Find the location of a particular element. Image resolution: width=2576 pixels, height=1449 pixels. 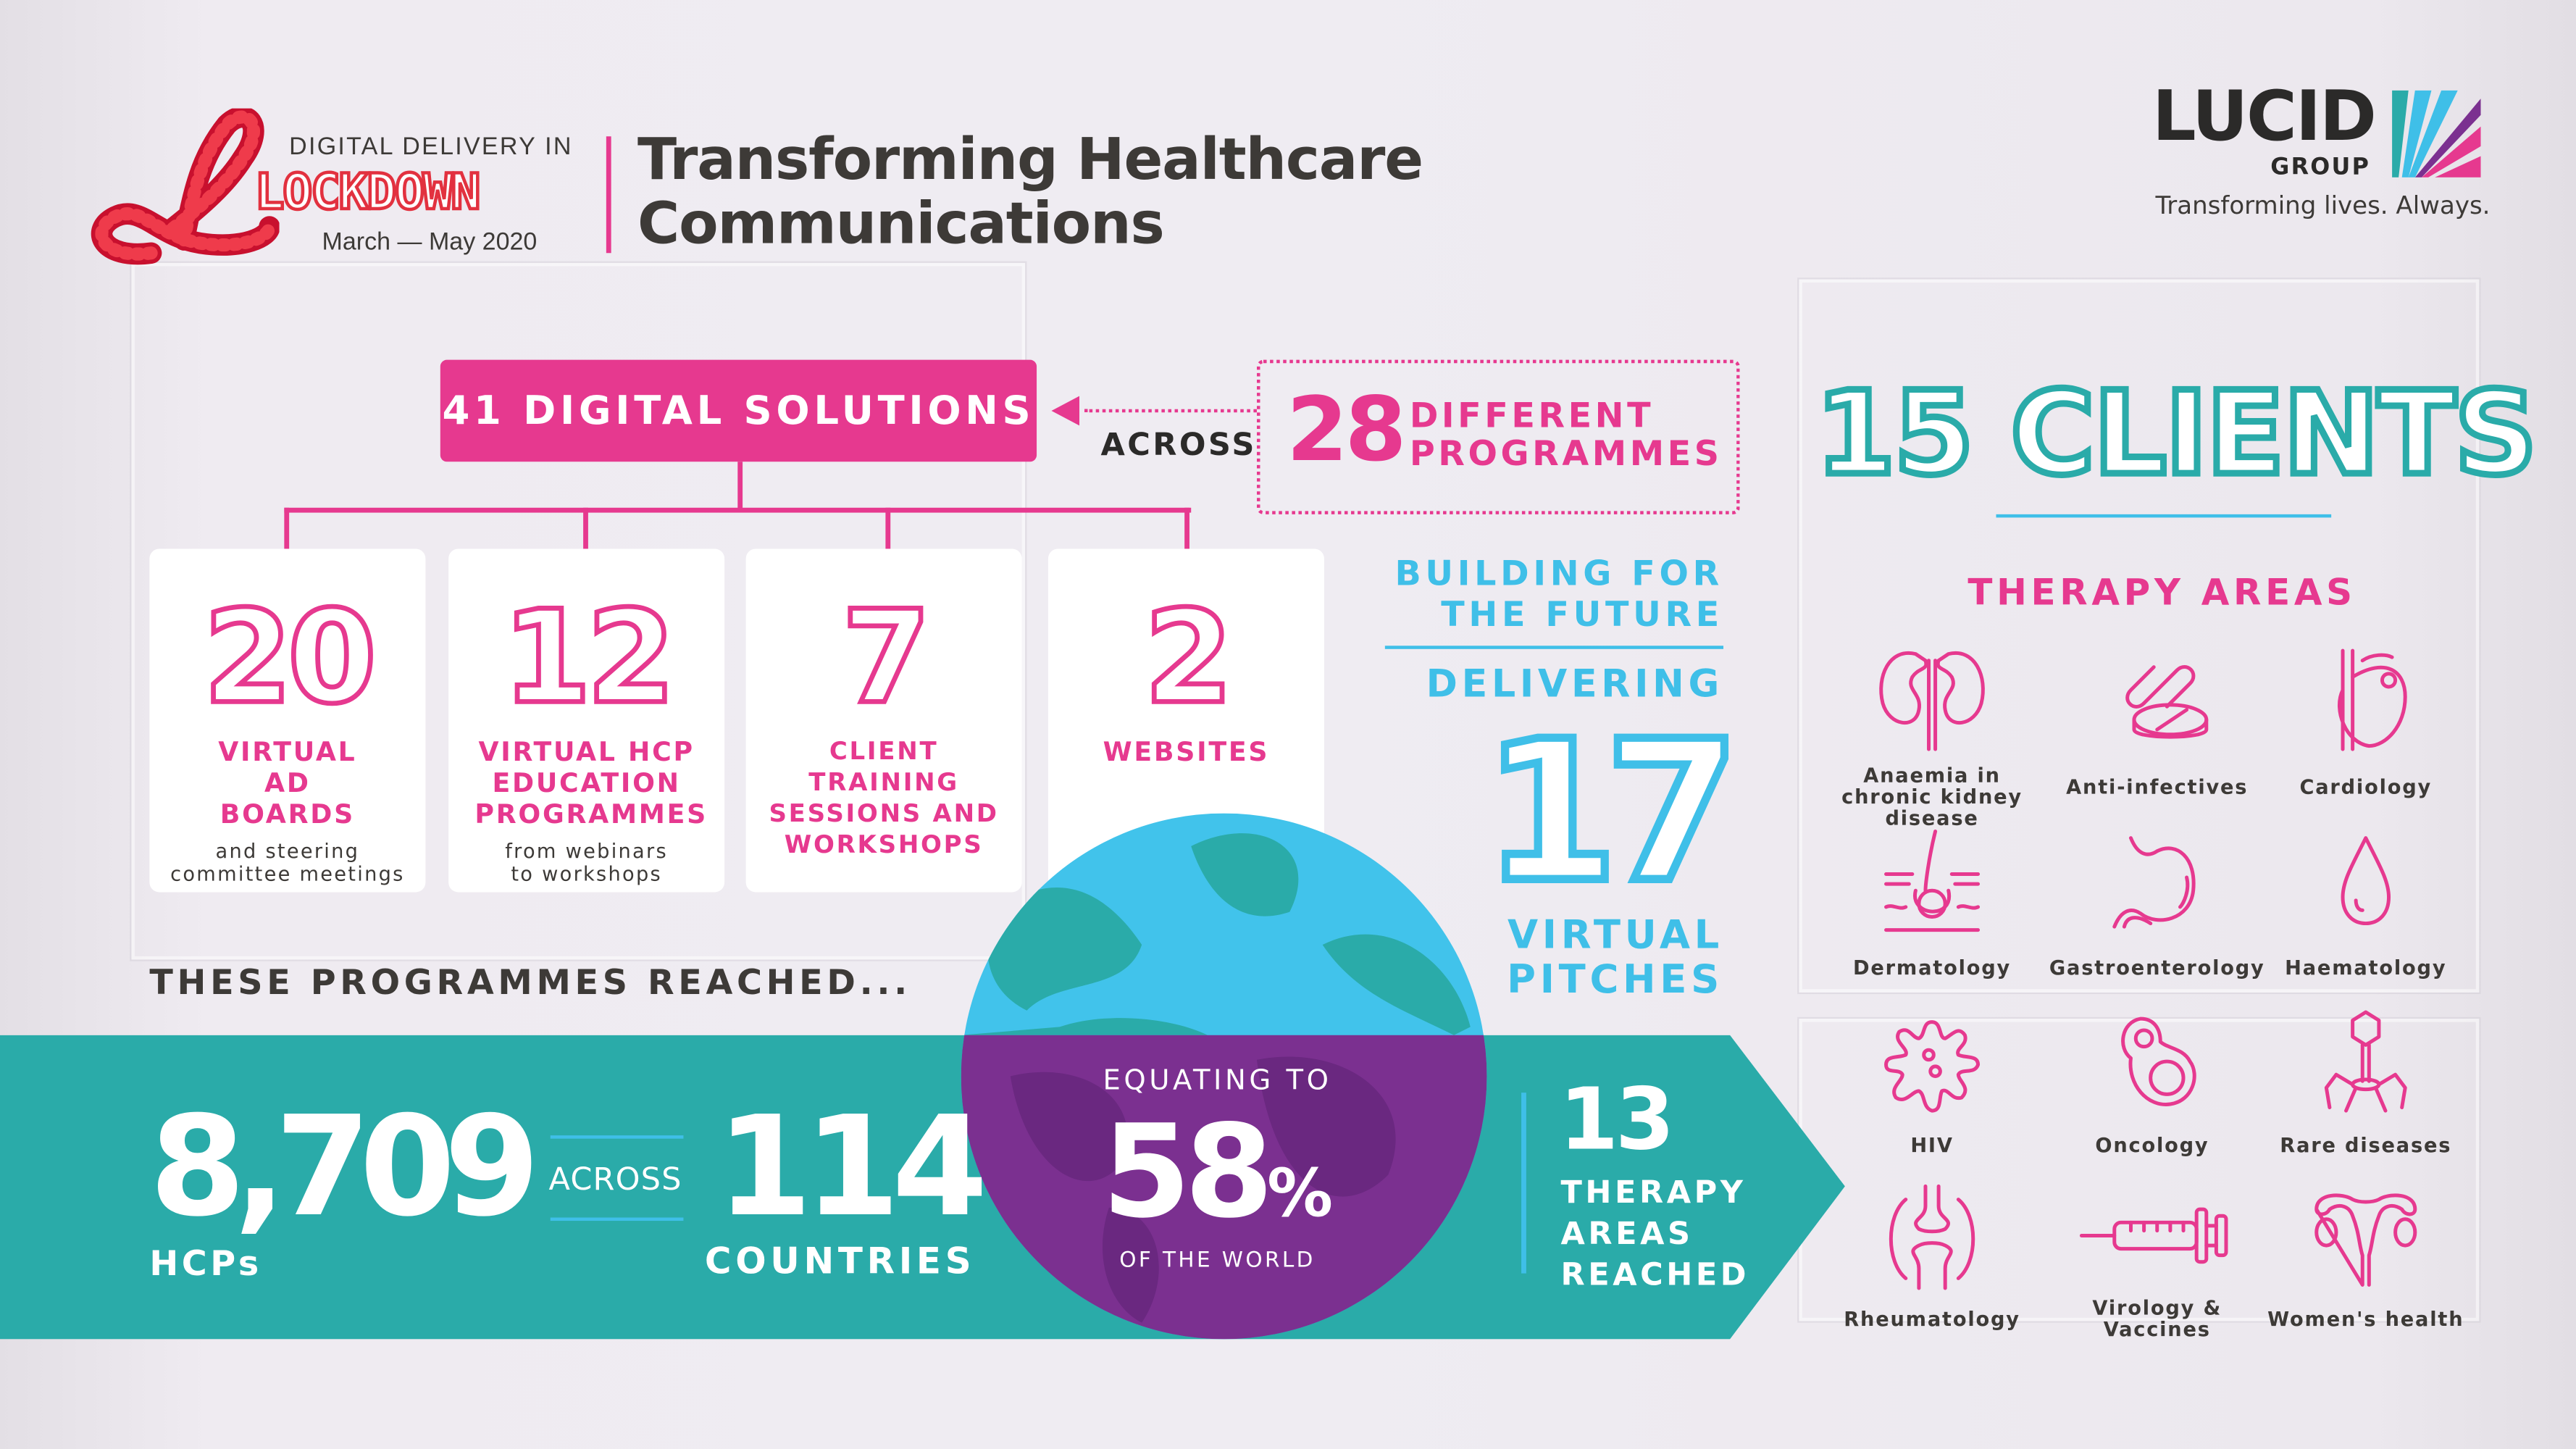

of-world-label: OF THE WORLD is located at coordinates (1217, 1261).